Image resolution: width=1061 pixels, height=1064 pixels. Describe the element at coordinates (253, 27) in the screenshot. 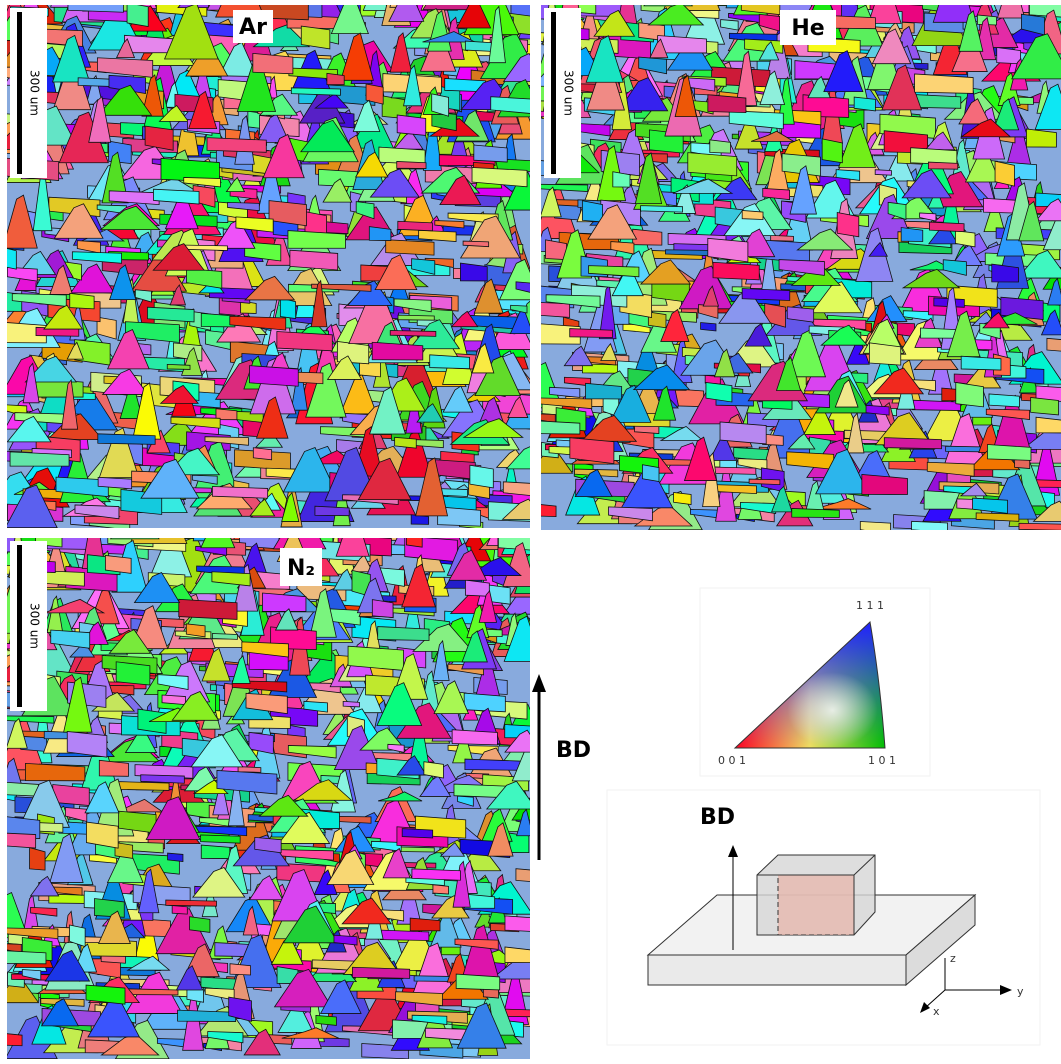

I see `panel-label: Ar` at that location.